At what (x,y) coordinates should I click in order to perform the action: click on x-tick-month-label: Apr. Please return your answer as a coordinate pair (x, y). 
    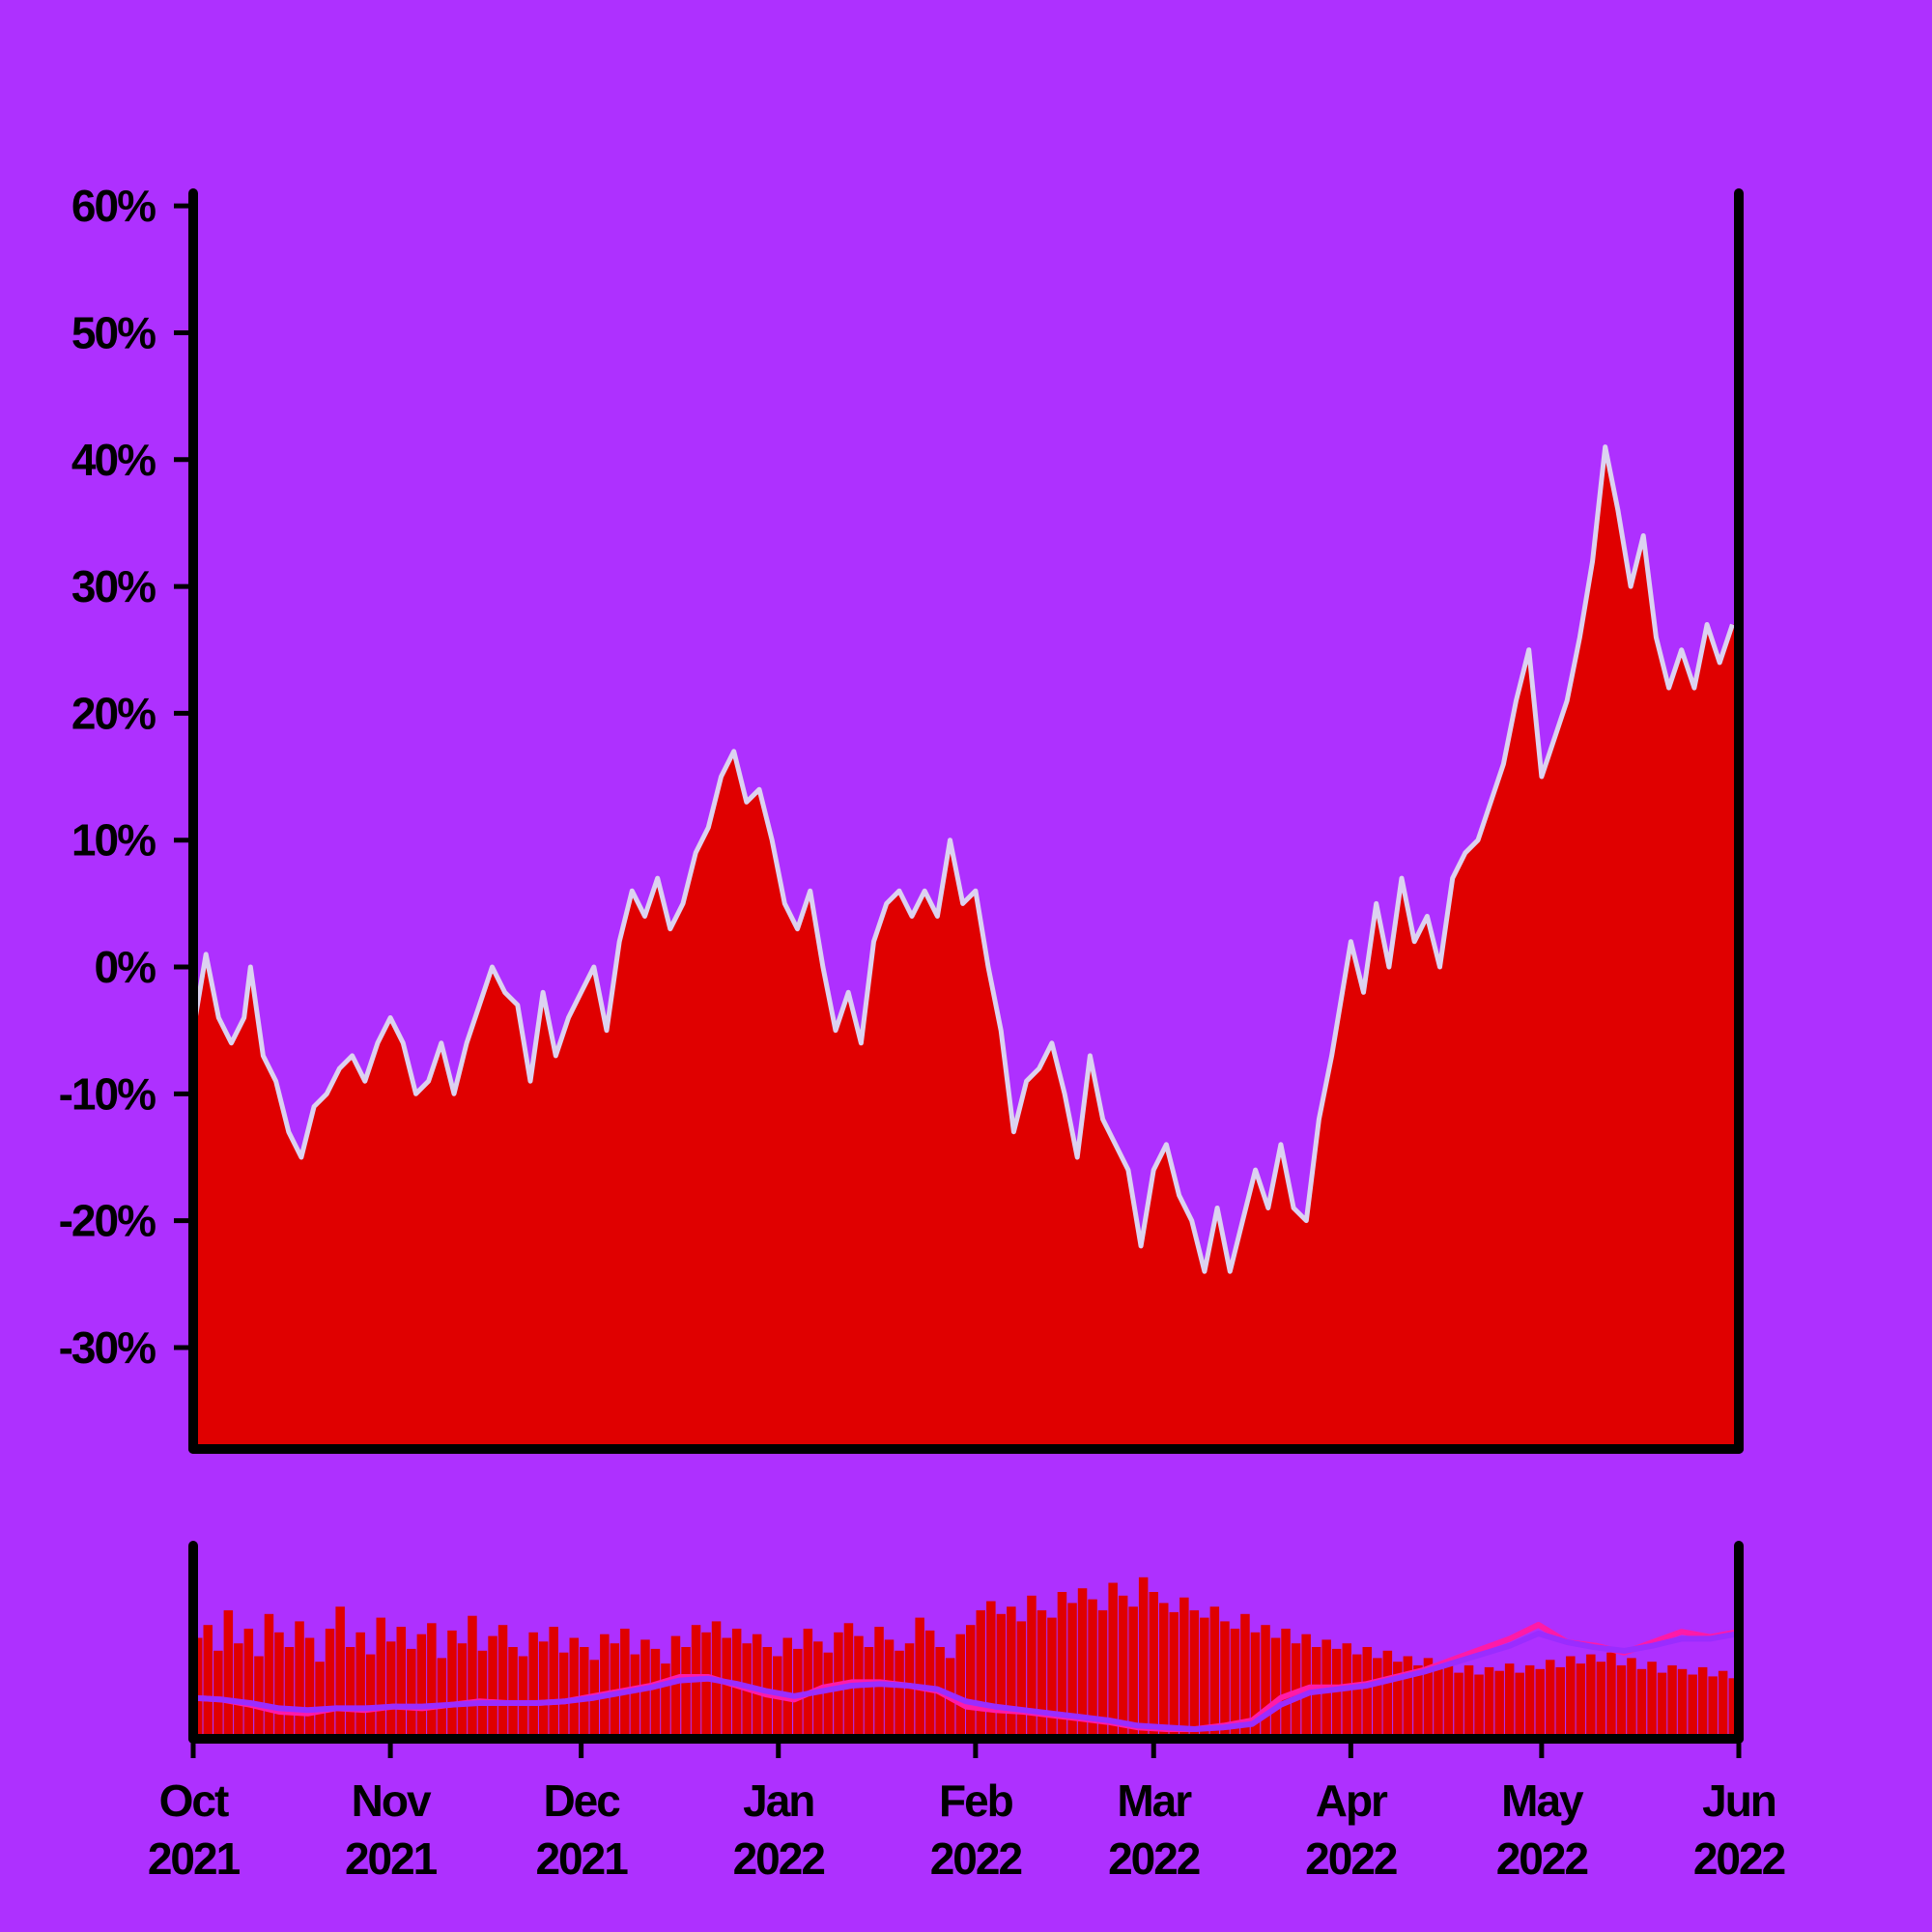
    Looking at the image, I should click on (1352, 1801).